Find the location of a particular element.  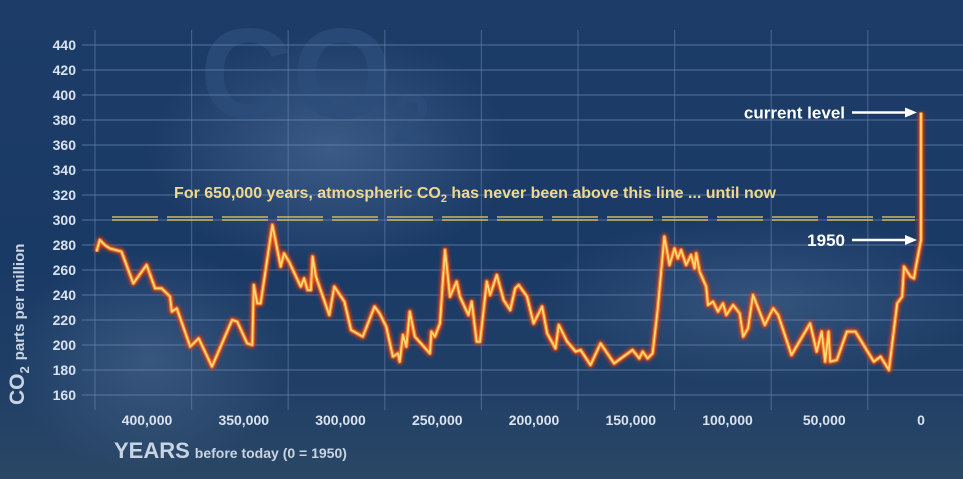

y-tick-label: 400 is located at coordinates (65, 95).